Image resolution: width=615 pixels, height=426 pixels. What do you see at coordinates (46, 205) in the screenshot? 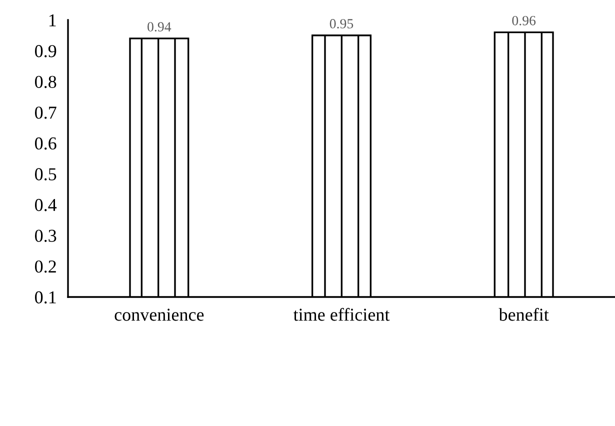
I see `y-tick-label: 0.4` at bounding box center [46, 205].